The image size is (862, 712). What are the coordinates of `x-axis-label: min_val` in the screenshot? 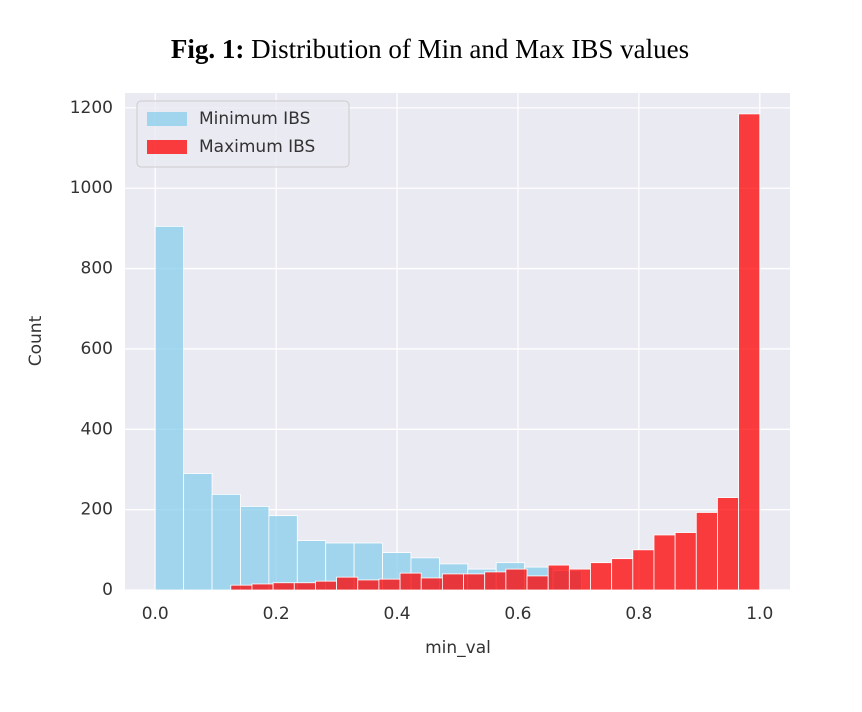 It's located at (458, 648).